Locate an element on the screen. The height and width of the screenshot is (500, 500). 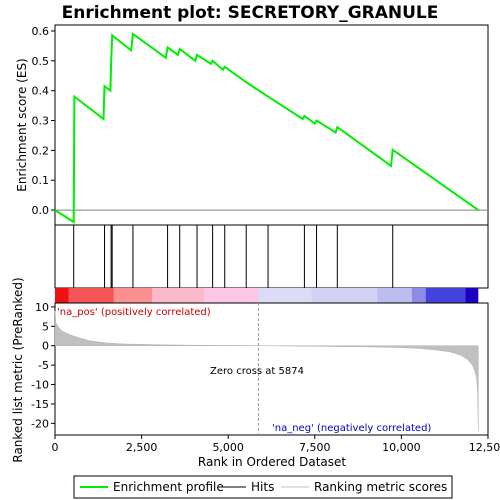
pos-correlated-label: 'na_pos' (positively correlated) is located at coordinates (134, 312).